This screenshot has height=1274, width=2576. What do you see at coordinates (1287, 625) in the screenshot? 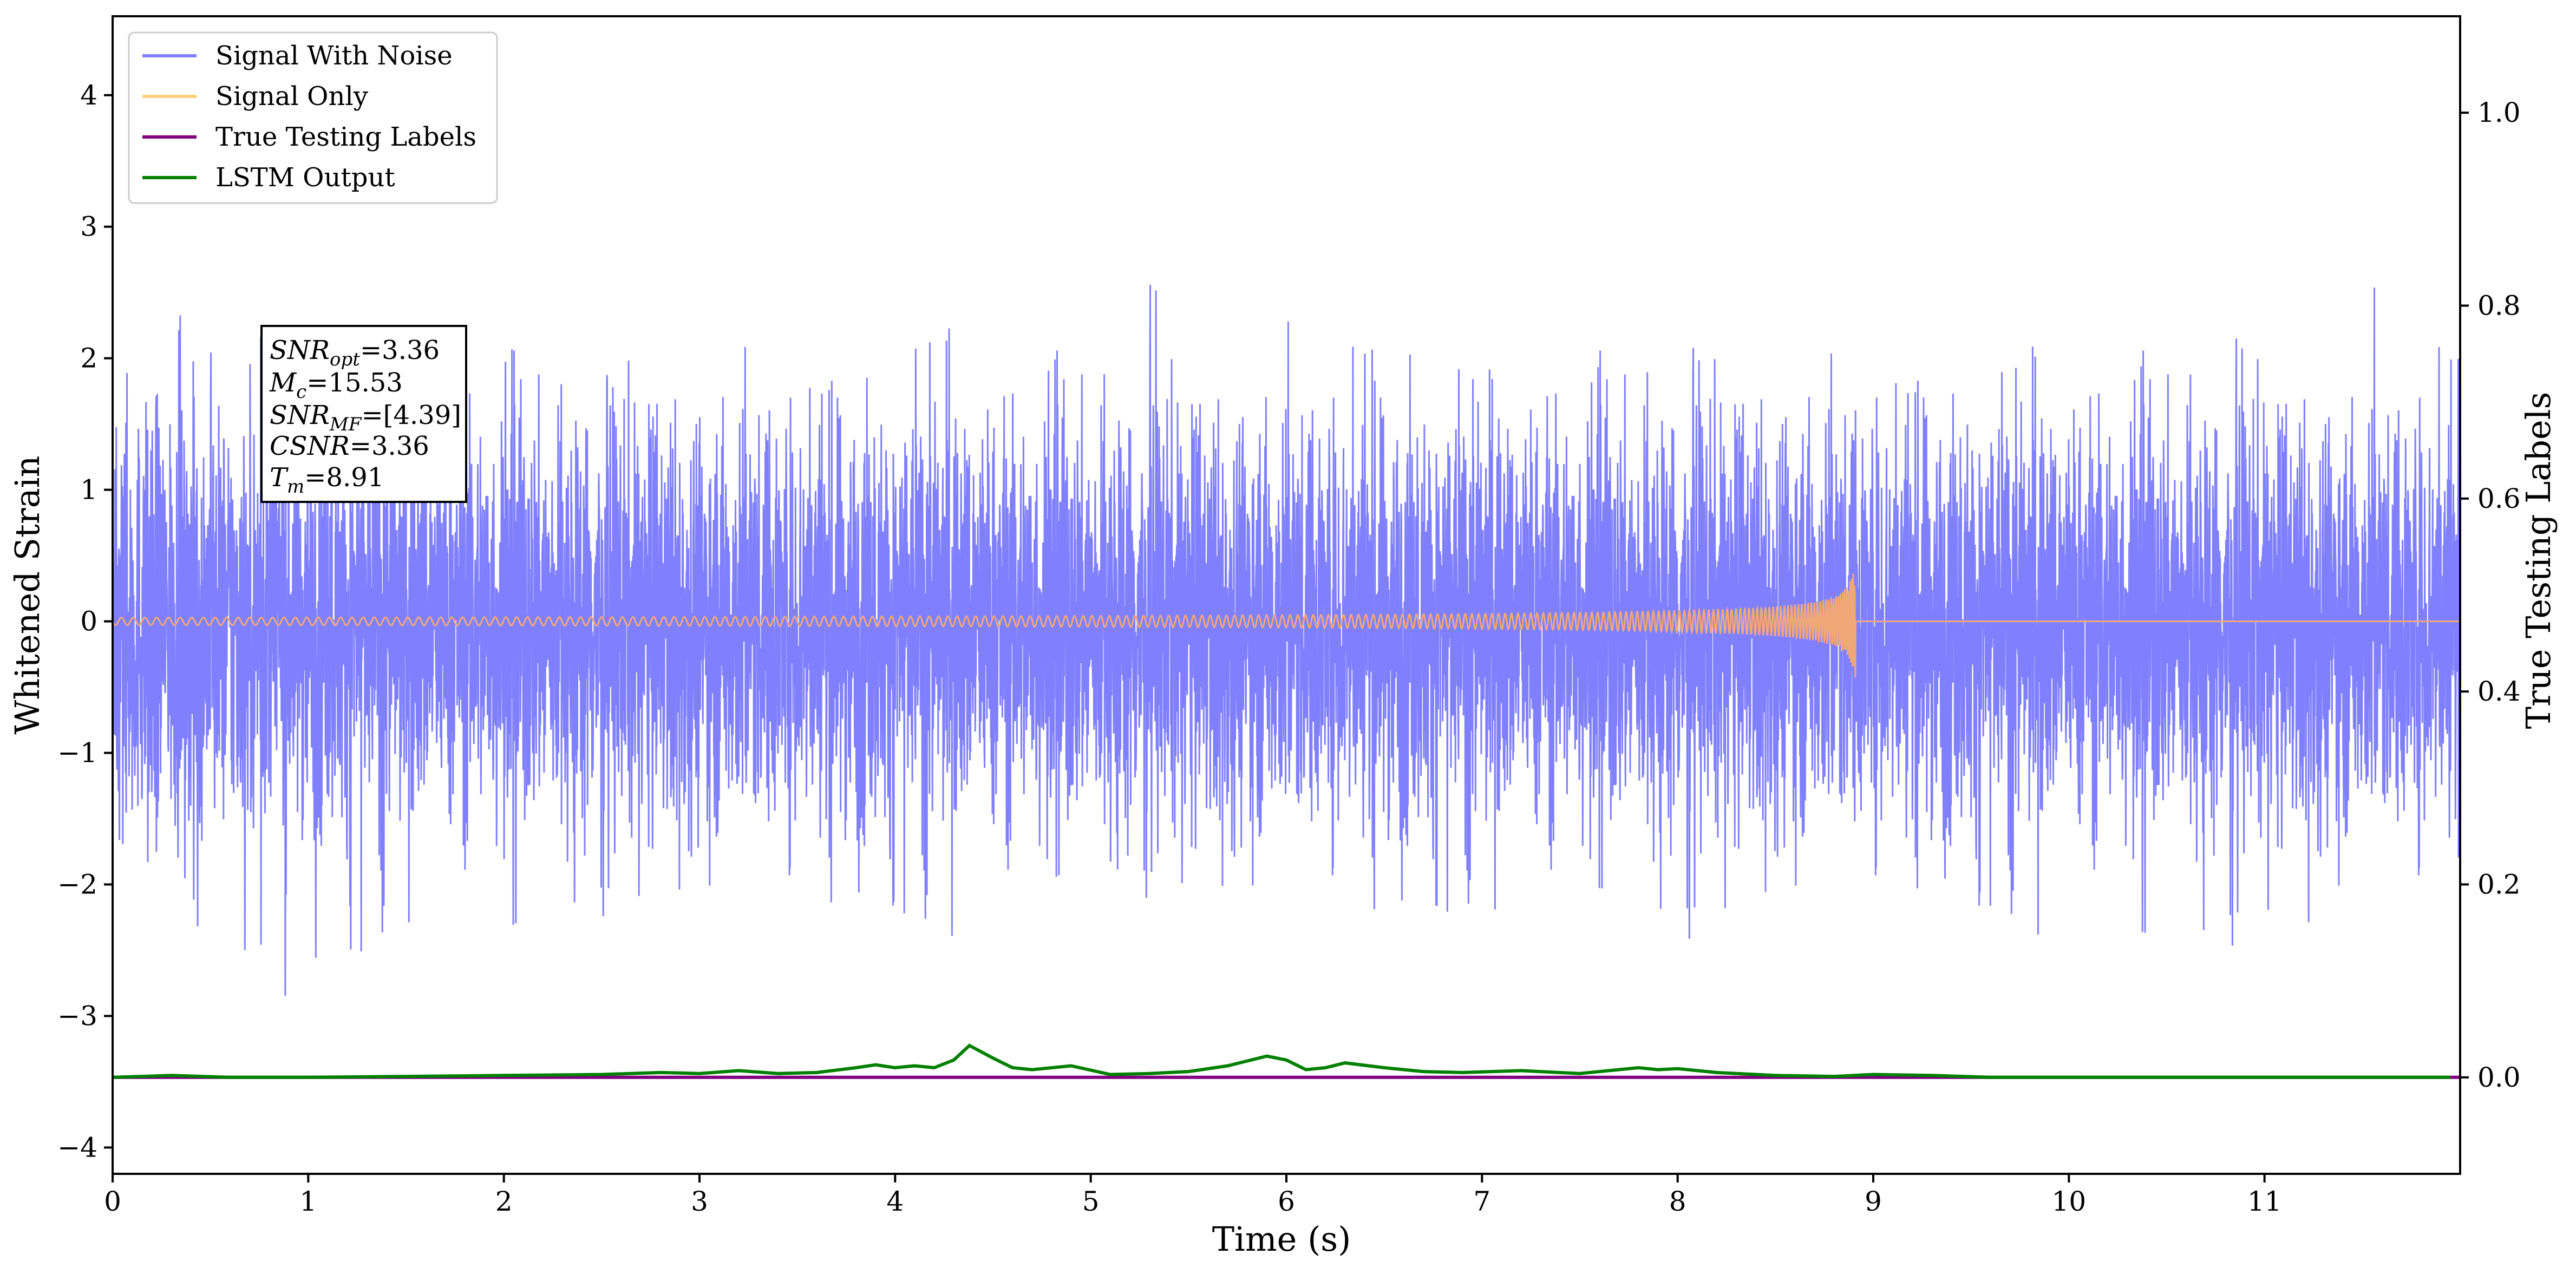
I see `series-signal-only-line` at bounding box center [1287, 625].